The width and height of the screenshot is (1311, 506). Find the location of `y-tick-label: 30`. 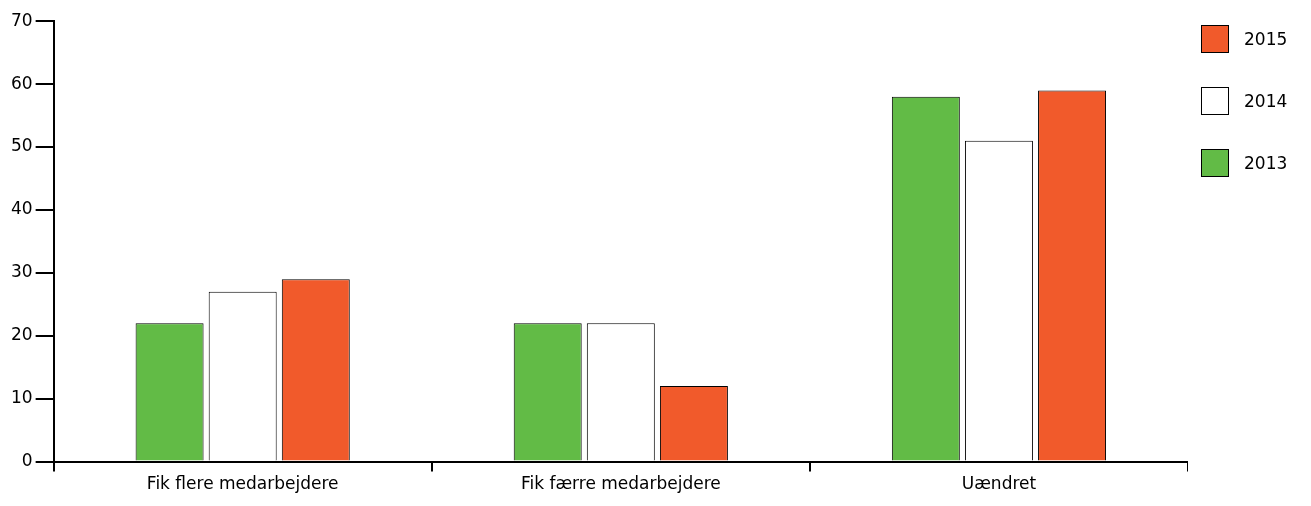

y-tick-label: 30 is located at coordinates (21, 271).